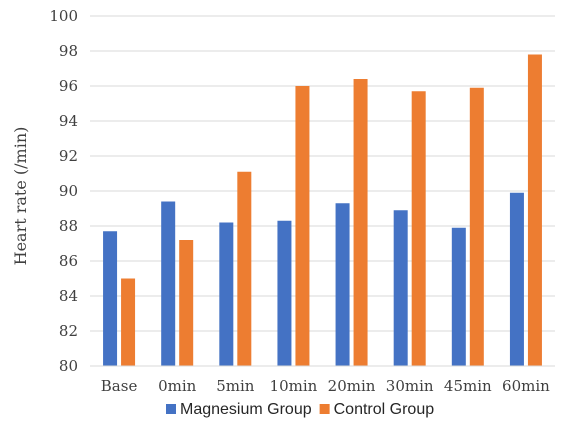  What do you see at coordinates (68, 121) in the screenshot?
I see `y-tick-label: 94` at bounding box center [68, 121].